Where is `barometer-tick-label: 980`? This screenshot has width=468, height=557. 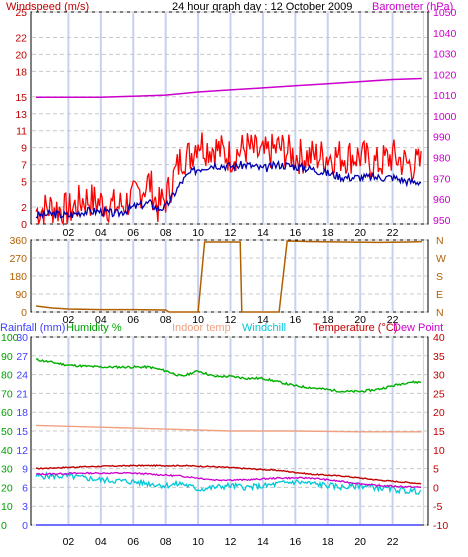
barometer-tick-label: 980 is located at coordinates (442, 158).